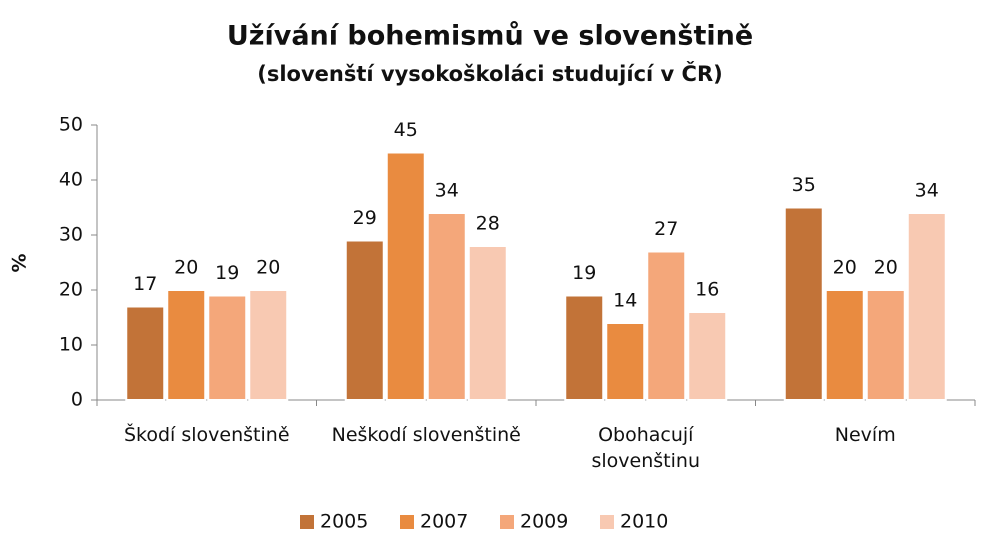  Describe the element at coordinates (71, 235) in the screenshot. I see `y-tick-label: 30` at that location.